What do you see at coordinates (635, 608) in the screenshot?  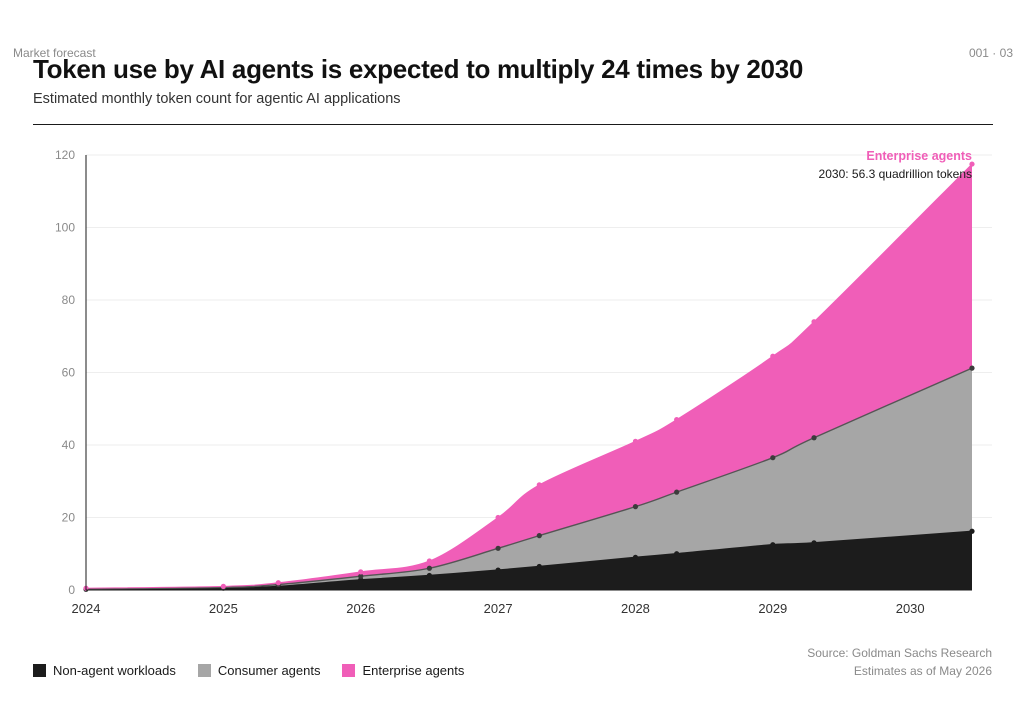 I see `x-tick-label: 2028` at bounding box center [635, 608].